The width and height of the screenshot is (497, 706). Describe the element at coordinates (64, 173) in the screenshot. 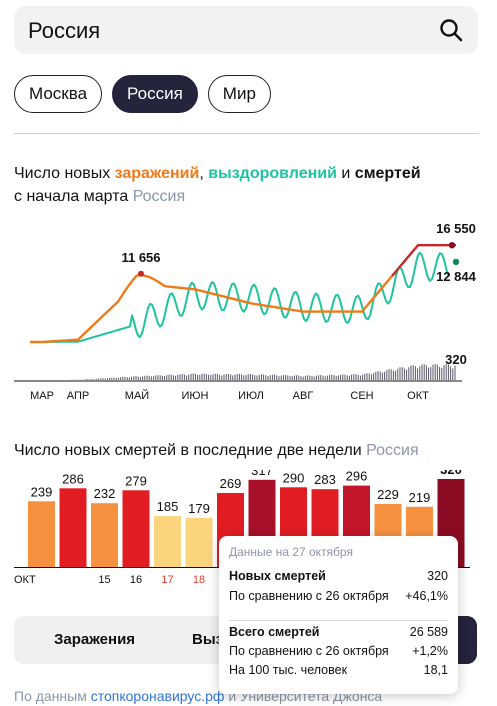

I see `title-prefix: Число новых` at that location.